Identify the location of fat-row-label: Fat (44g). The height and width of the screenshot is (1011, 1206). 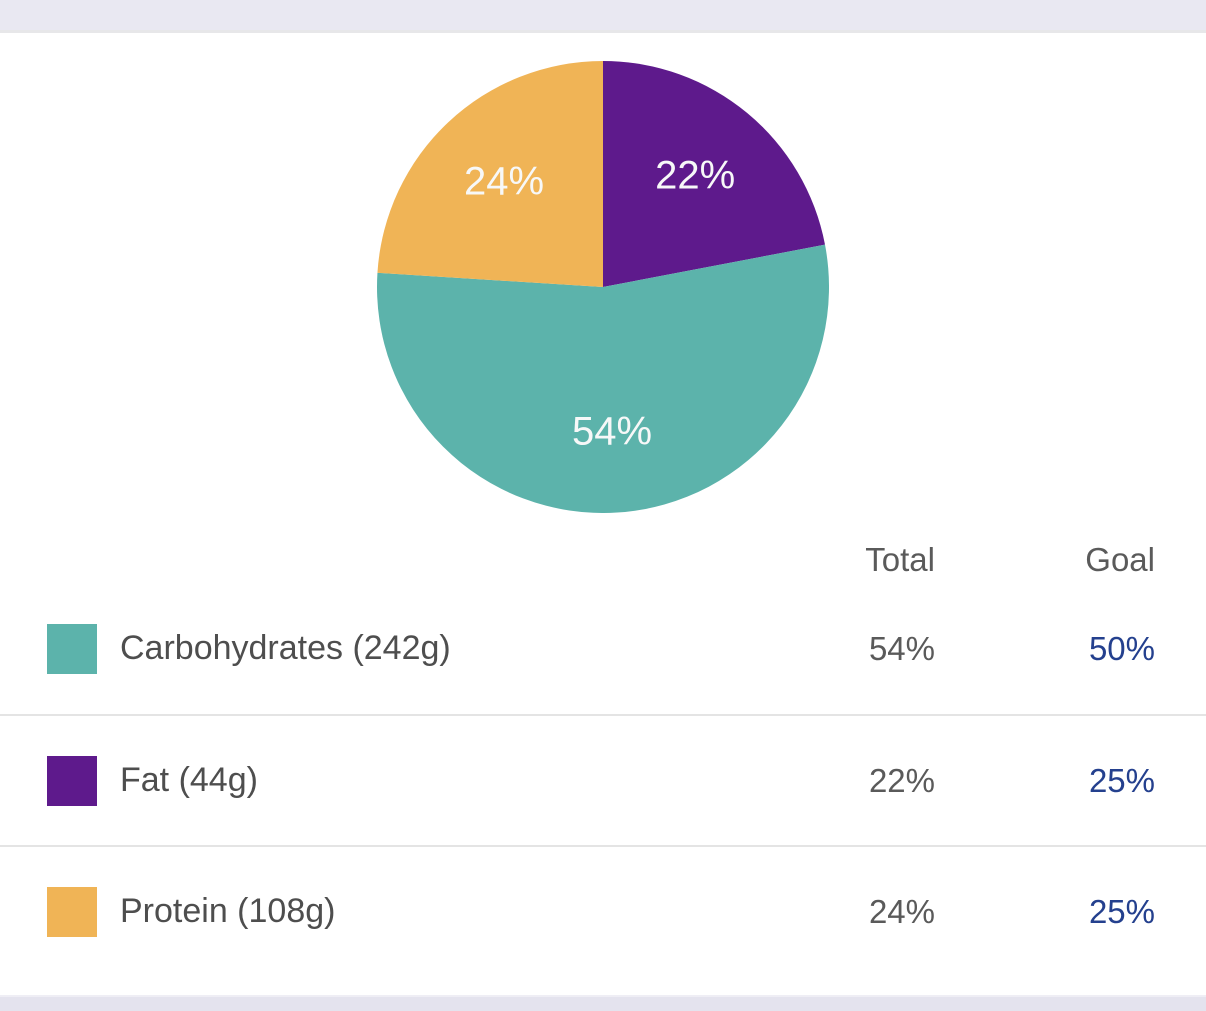
(189, 780).